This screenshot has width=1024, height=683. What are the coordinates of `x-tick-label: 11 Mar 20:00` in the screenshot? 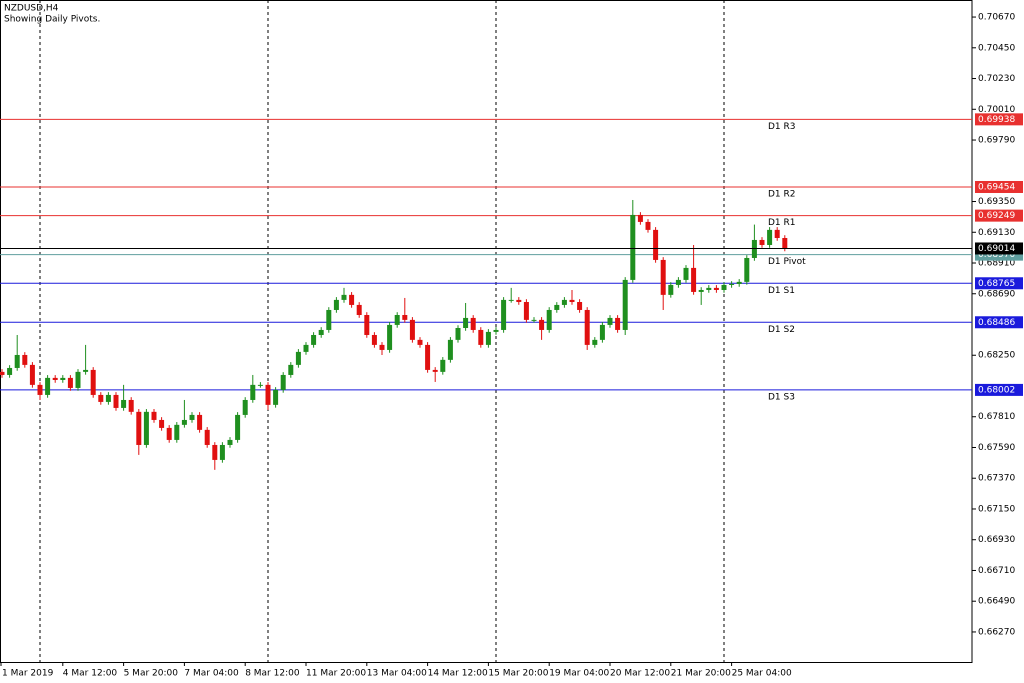 It's located at (336, 674).